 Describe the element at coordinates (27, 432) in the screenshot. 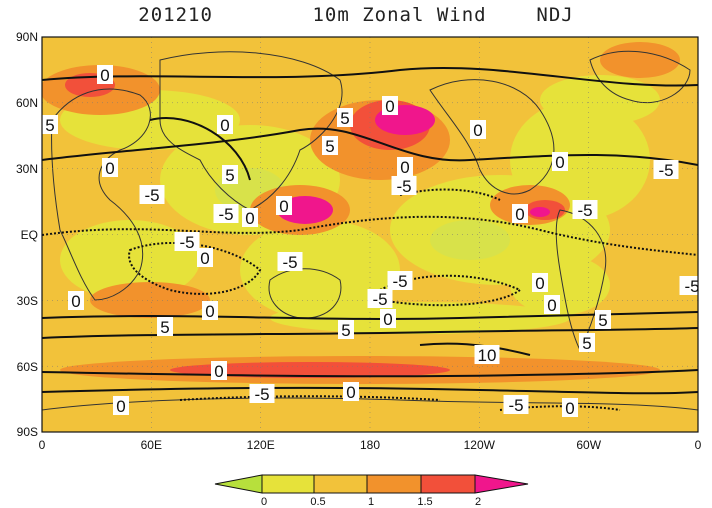

I see `lat-label-90s: 90S` at that location.